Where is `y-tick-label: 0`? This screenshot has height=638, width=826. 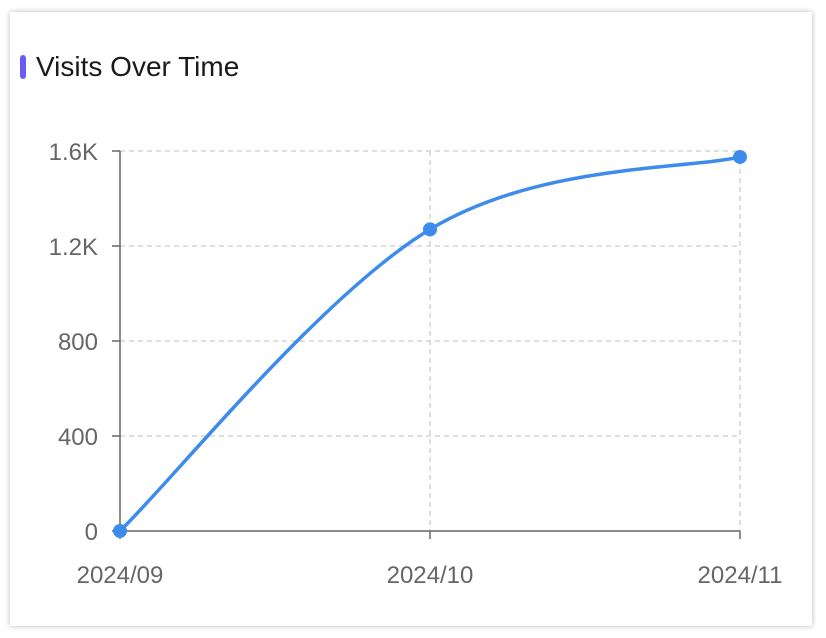 y-tick-label: 0 is located at coordinates (91, 532).